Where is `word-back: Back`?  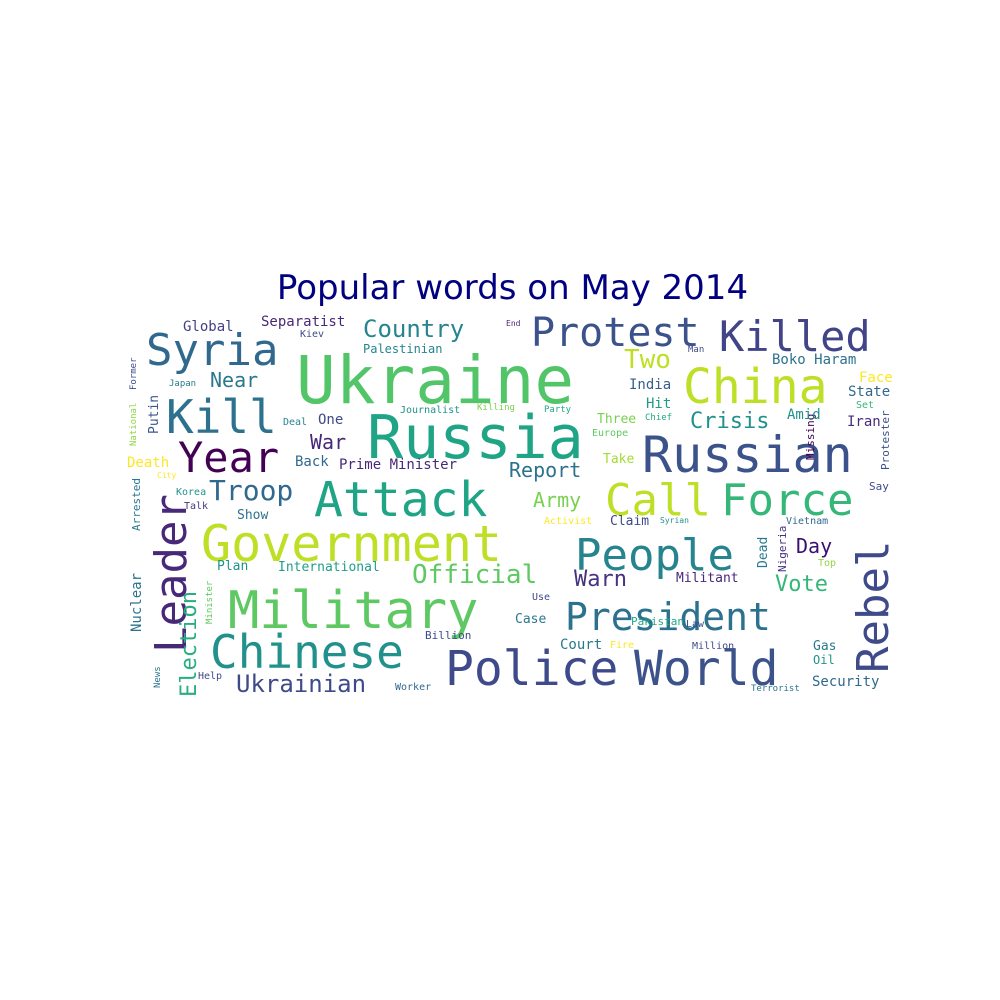
word-back: Back is located at coordinates (312, 462).